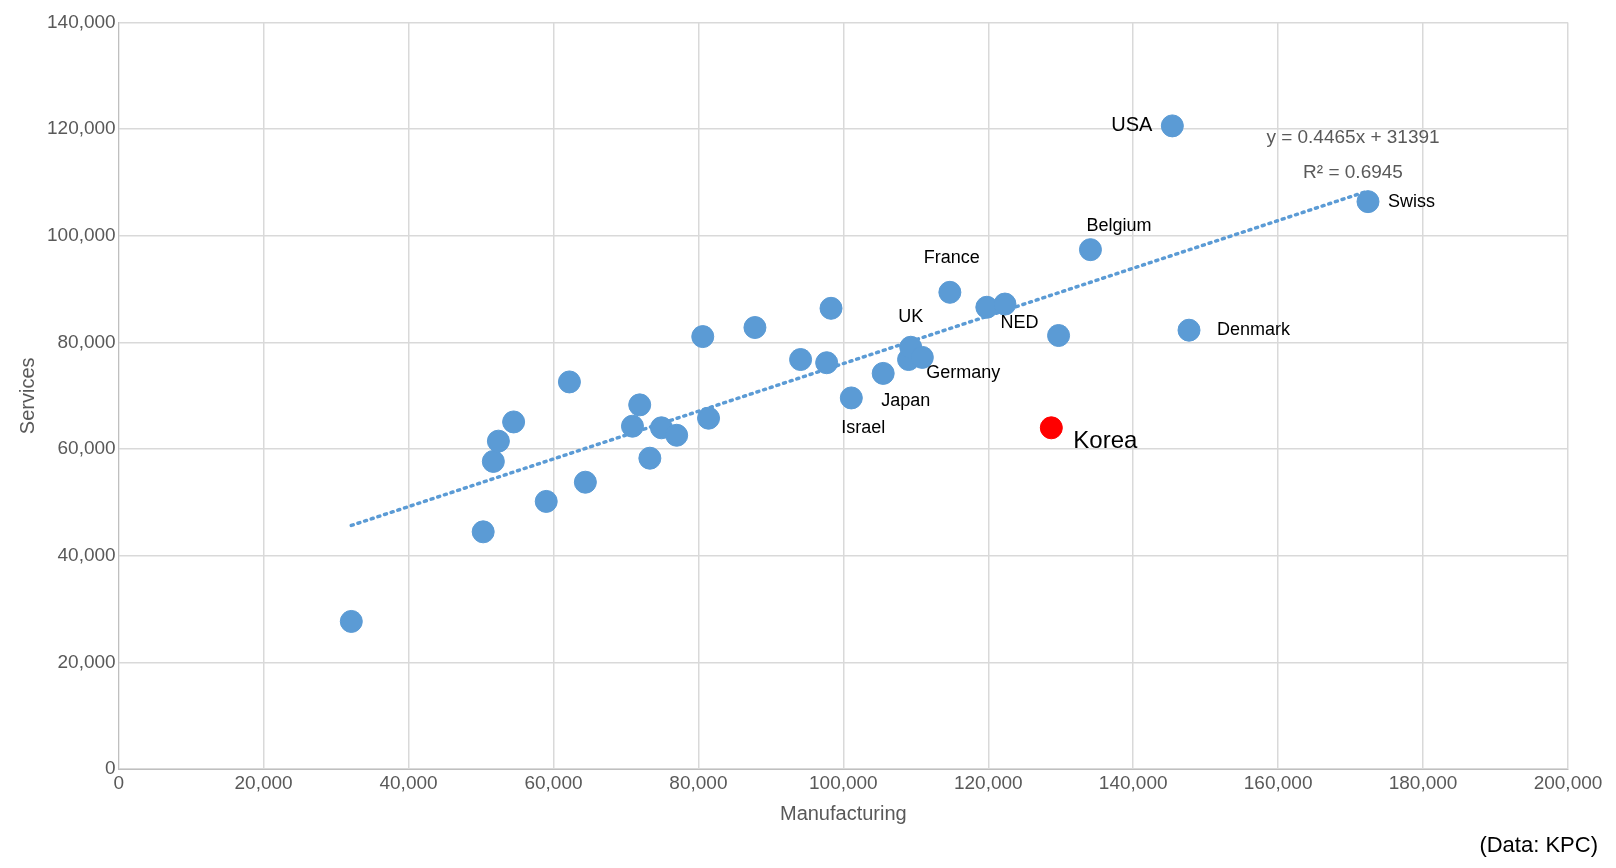 This screenshot has height=868, width=1616. Describe the element at coordinates (963, 372) in the screenshot. I see `annotation: Germany` at that location.